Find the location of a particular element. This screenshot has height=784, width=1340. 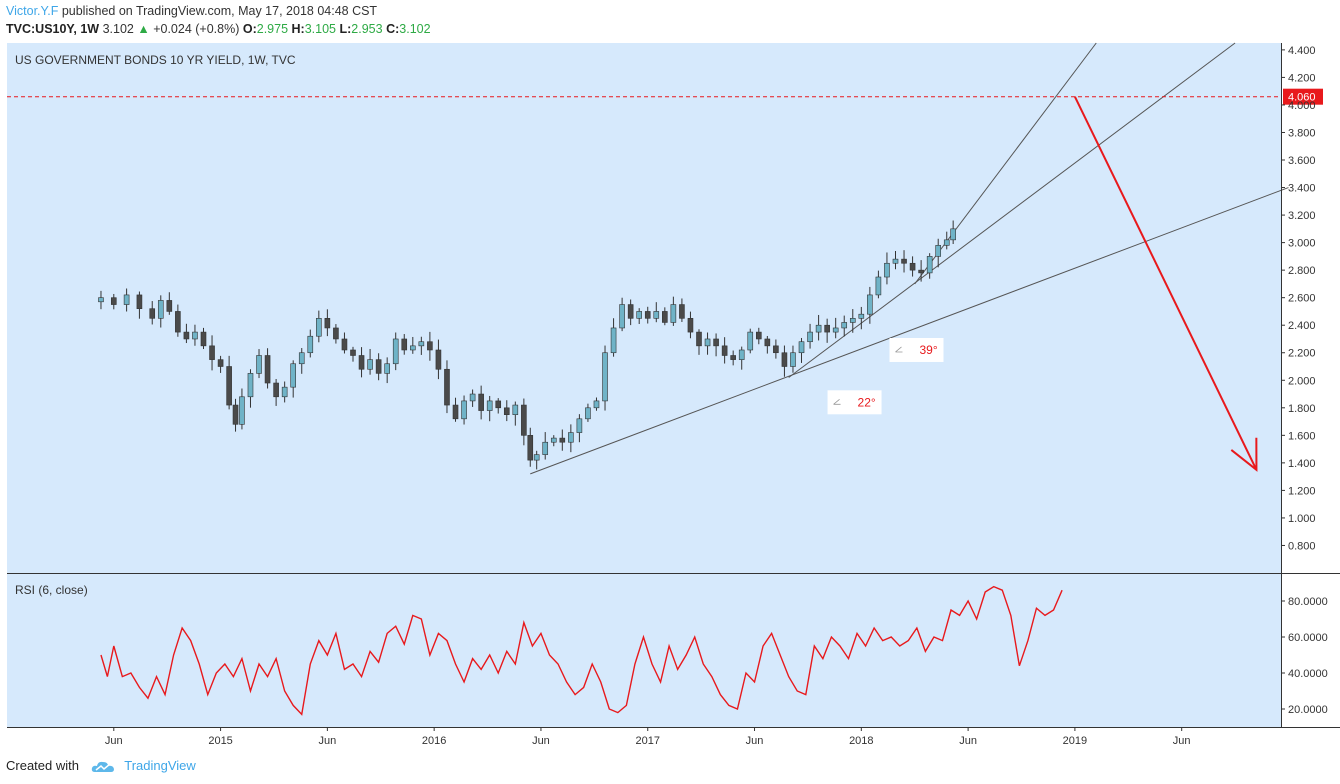

time-tick-label: 2019 is located at coordinates (1075, 741).